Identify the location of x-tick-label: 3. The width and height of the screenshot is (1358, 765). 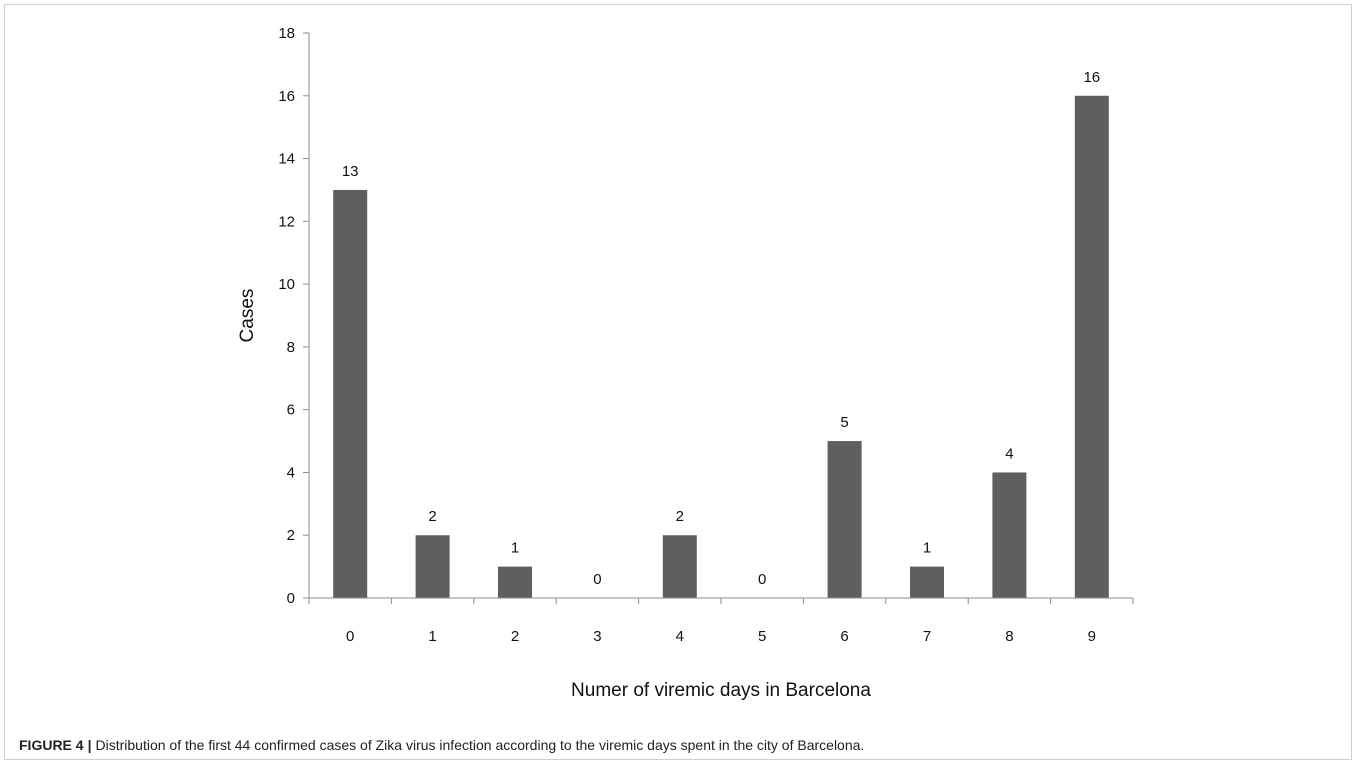
(597, 636).